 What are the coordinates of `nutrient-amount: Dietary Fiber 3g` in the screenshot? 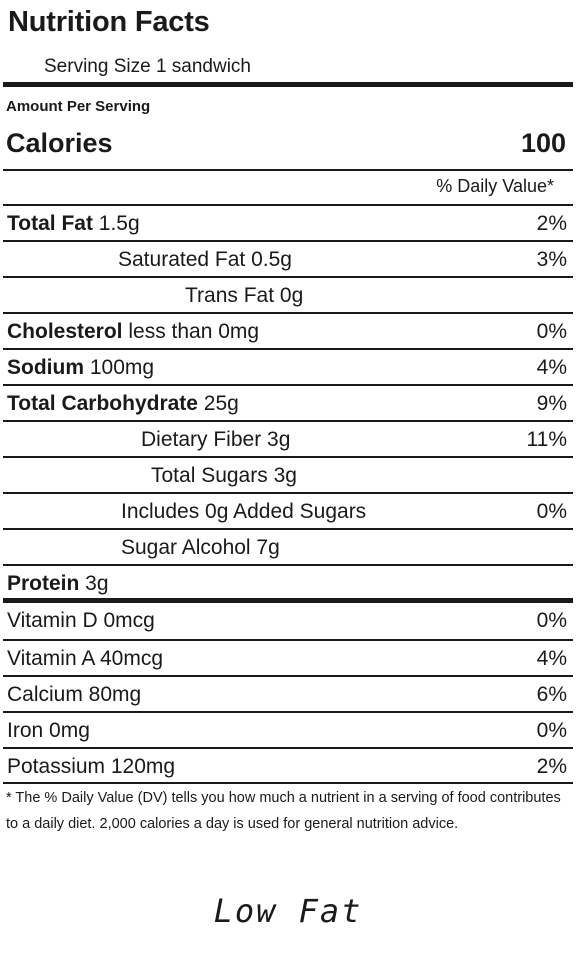 It's located at (216, 439).